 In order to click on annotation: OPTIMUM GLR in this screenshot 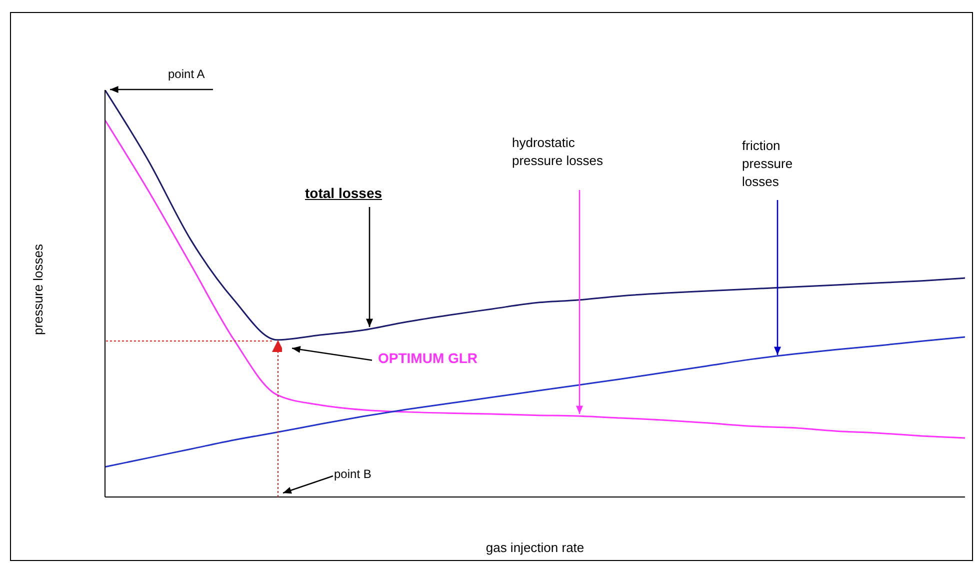, I will do `click(428, 358)`.